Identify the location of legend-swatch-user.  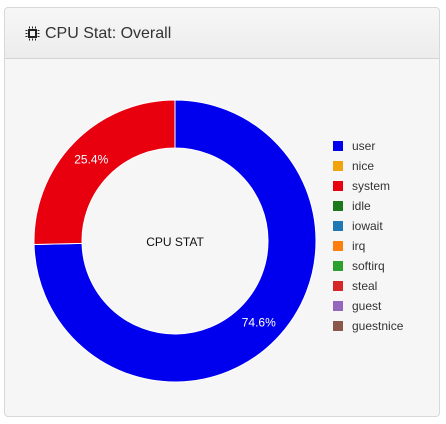
(338, 146).